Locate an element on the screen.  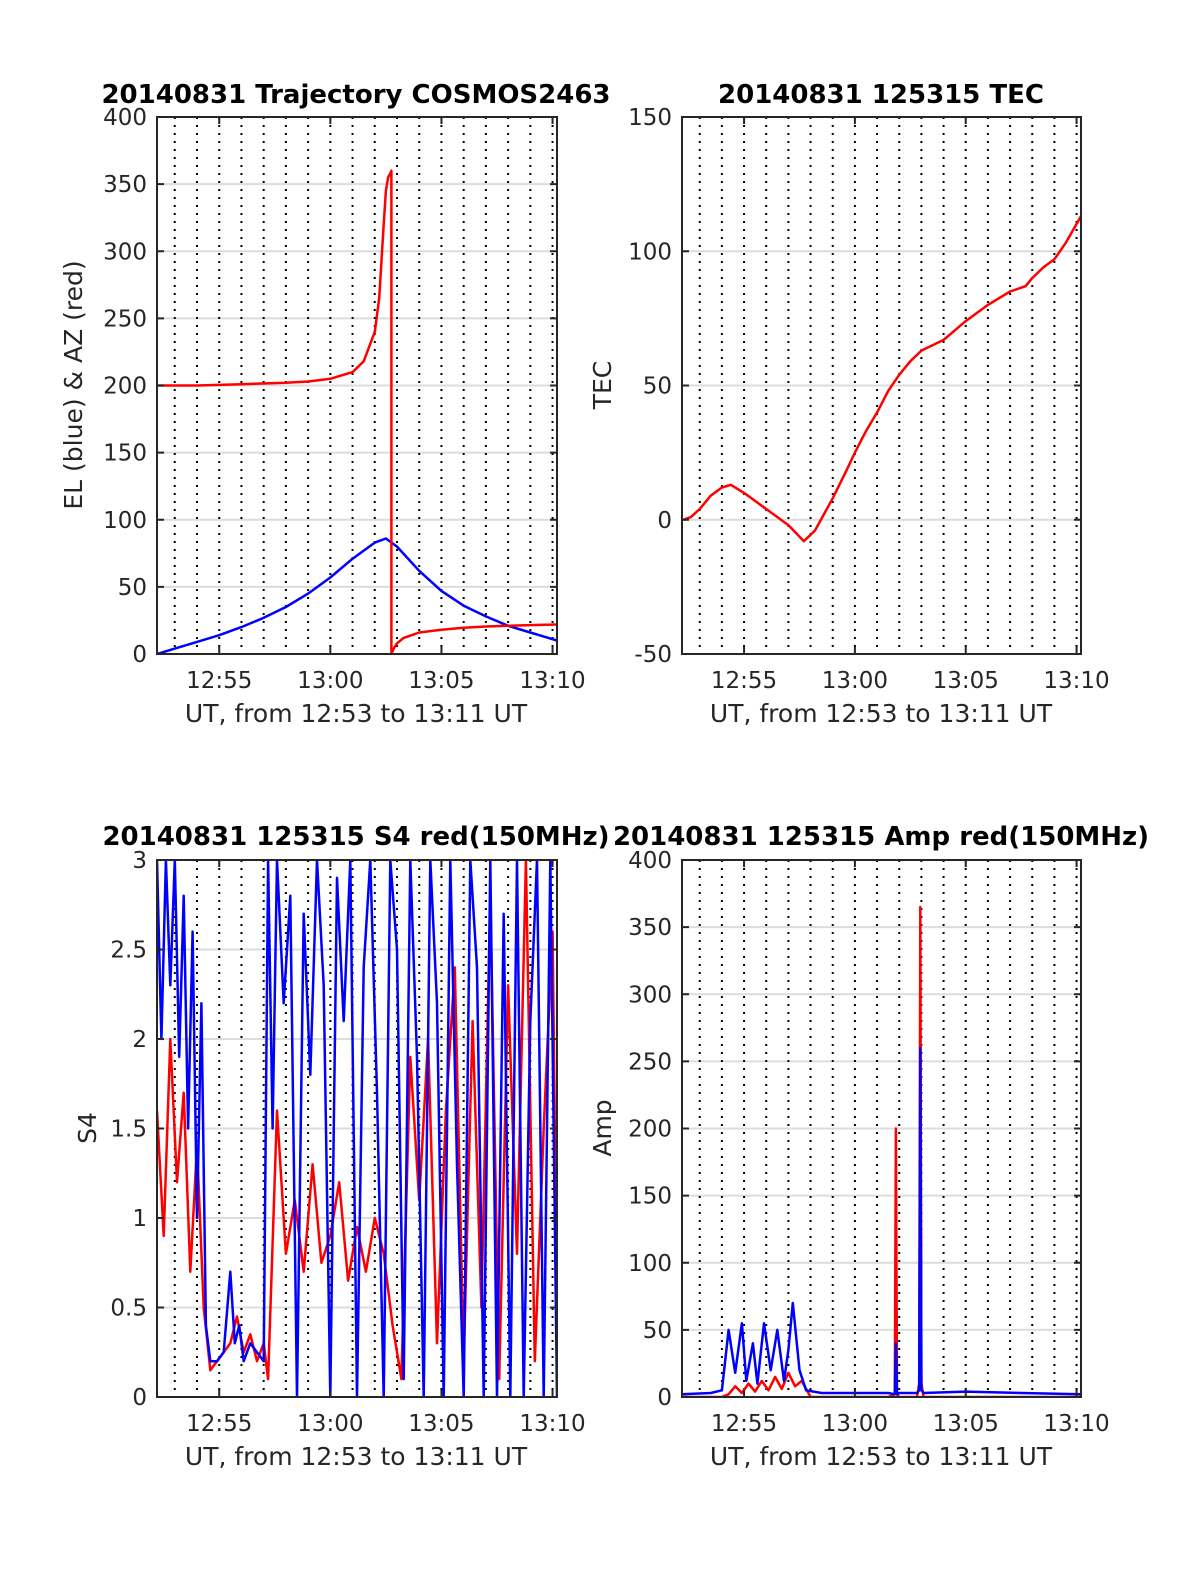
s4-ylabel: S4 is located at coordinates (87, 1128).